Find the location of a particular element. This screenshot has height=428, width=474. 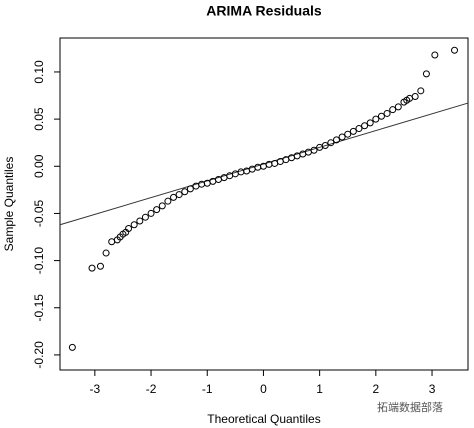

y-axis-label: Sample Quantiles is located at coordinates (9, 204).